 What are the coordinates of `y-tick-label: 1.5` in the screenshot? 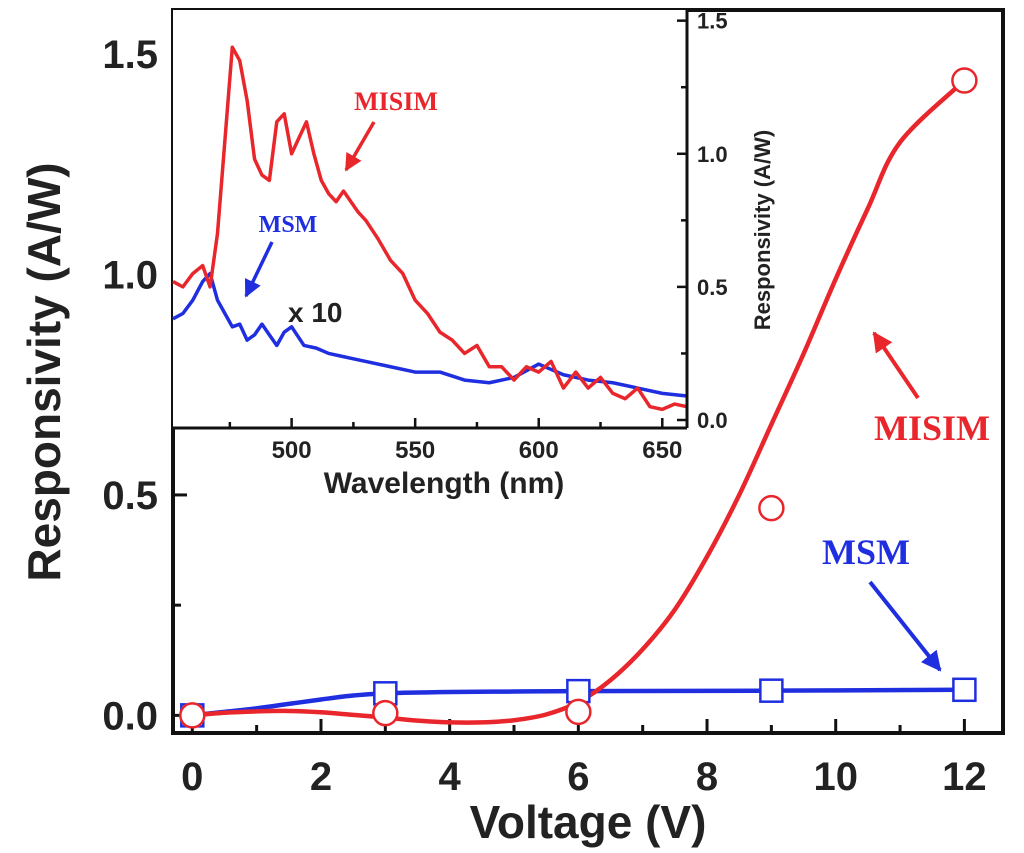 It's located at (130, 55).